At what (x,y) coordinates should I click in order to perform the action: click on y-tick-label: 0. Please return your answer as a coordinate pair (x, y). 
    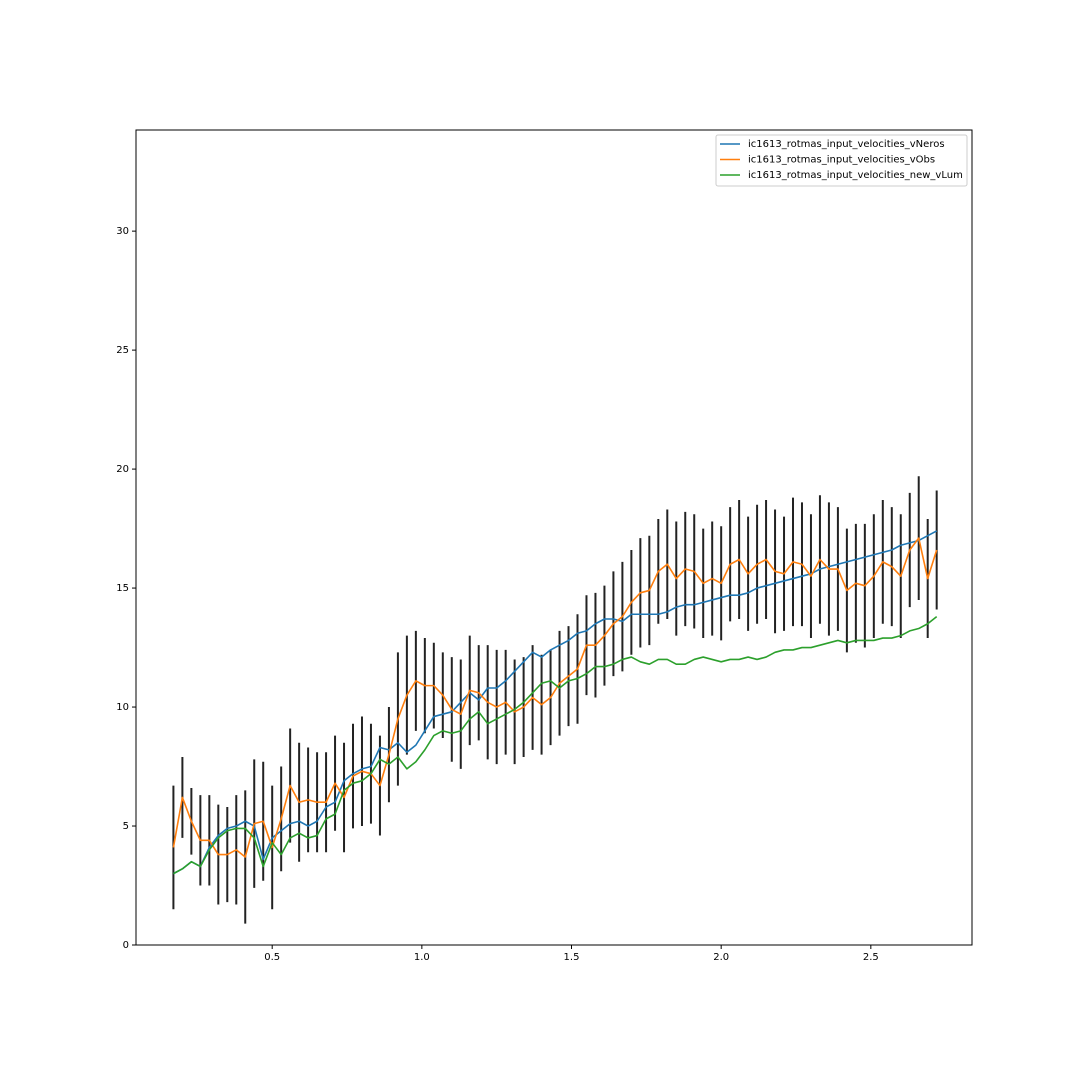
    Looking at the image, I should click on (126, 945).